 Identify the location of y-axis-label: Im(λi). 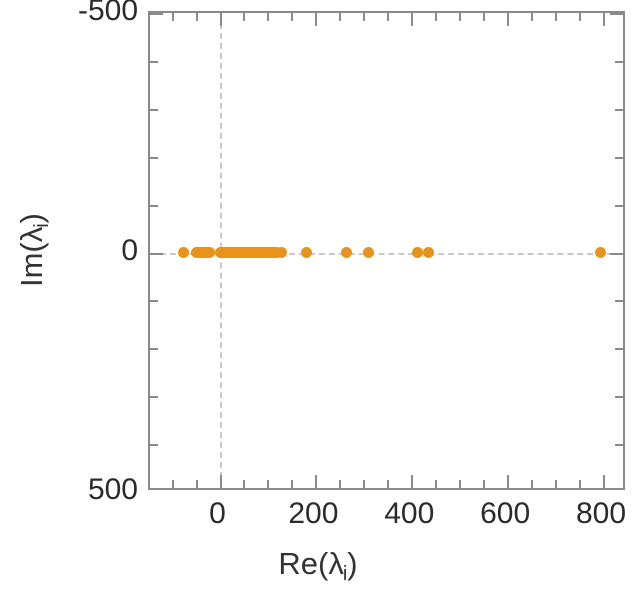
(34, 250).